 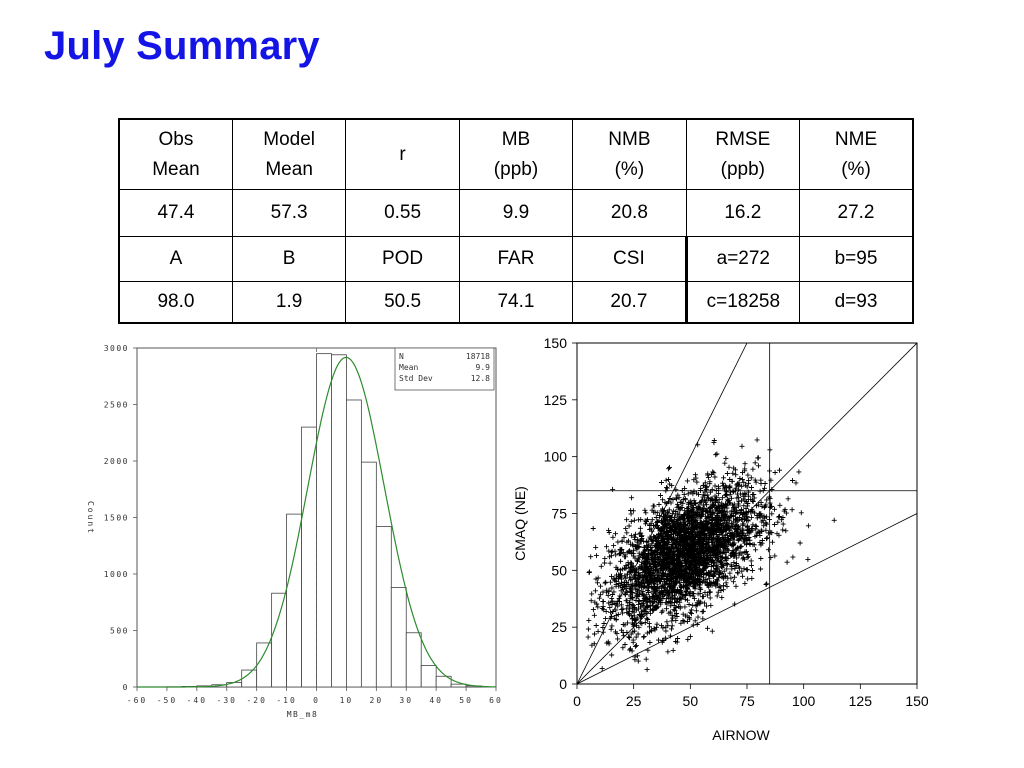 I want to click on x-tick-label: -30, so click(x=227, y=700).